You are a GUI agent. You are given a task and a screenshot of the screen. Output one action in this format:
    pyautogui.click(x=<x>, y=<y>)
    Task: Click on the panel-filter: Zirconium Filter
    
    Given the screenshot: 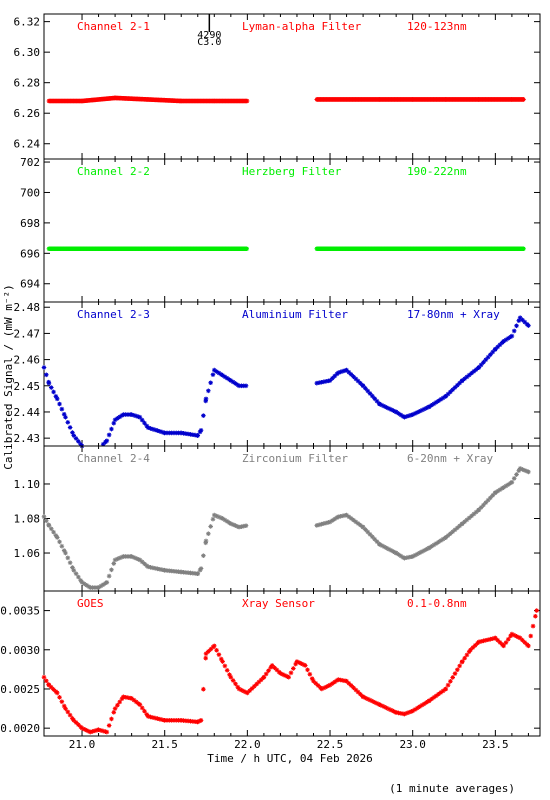 What is the action you would take?
    pyautogui.click(x=295, y=458)
    